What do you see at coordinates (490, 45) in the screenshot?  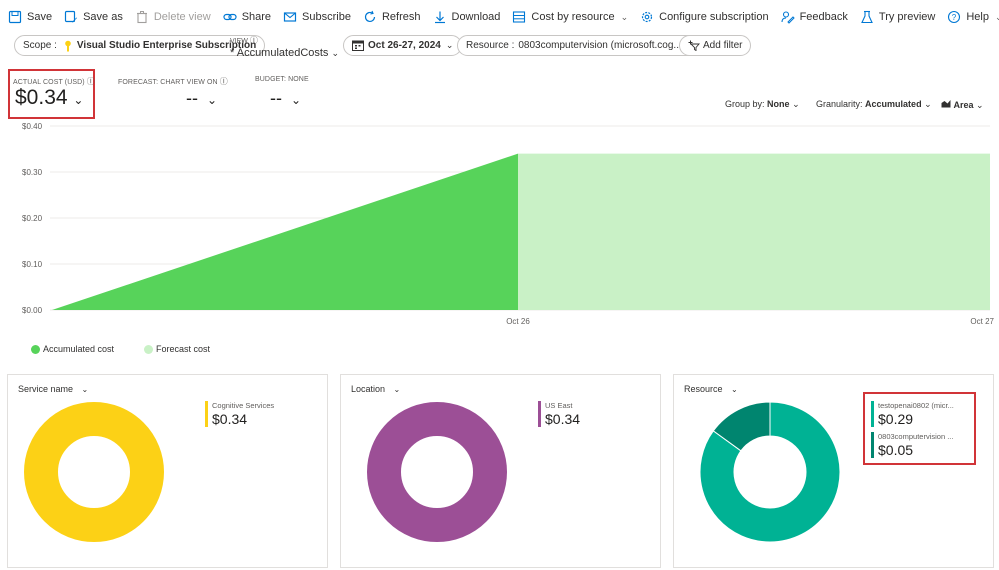 I see `resource-filter-label: Resource :` at bounding box center [490, 45].